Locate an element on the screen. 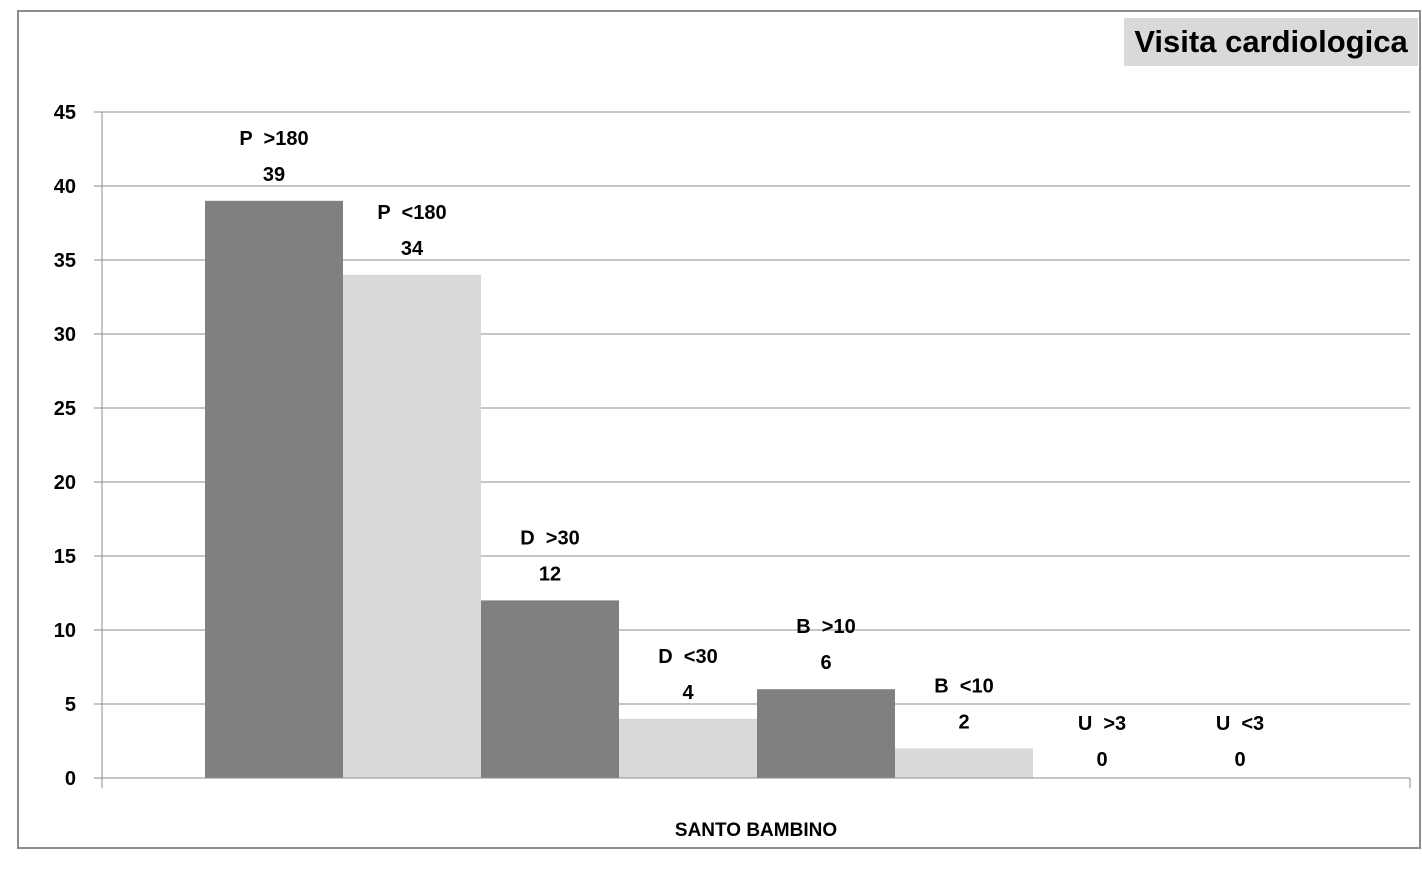 The height and width of the screenshot is (869, 1422). data-label-series-name: B <10 is located at coordinates (963, 686).